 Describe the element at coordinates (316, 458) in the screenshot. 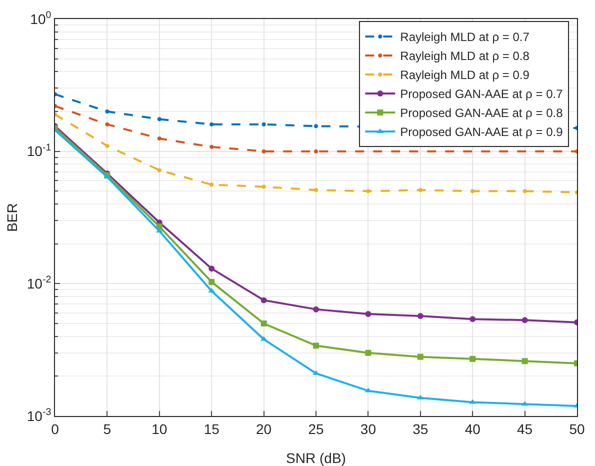

I see `x-axis-title: SNR (dB)` at that location.